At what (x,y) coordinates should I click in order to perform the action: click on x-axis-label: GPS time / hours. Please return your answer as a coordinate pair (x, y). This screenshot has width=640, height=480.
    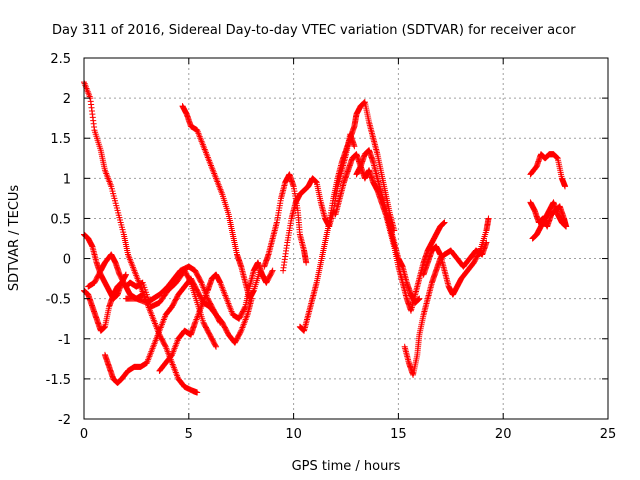
    Looking at the image, I should click on (346, 466).